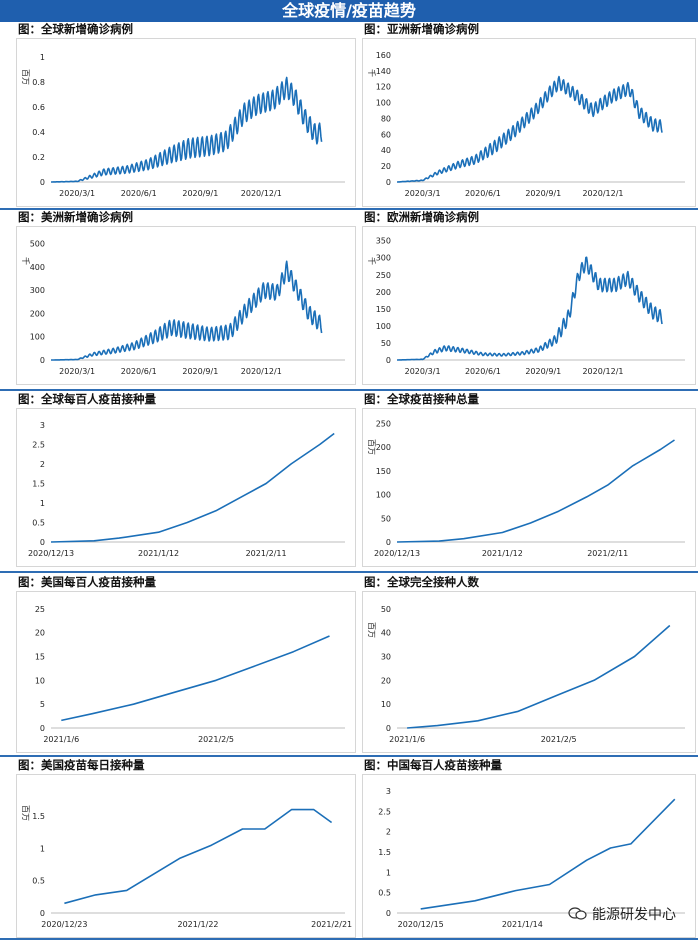  I want to click on x-tick-label: 2021/2/21, so click(331, 924).